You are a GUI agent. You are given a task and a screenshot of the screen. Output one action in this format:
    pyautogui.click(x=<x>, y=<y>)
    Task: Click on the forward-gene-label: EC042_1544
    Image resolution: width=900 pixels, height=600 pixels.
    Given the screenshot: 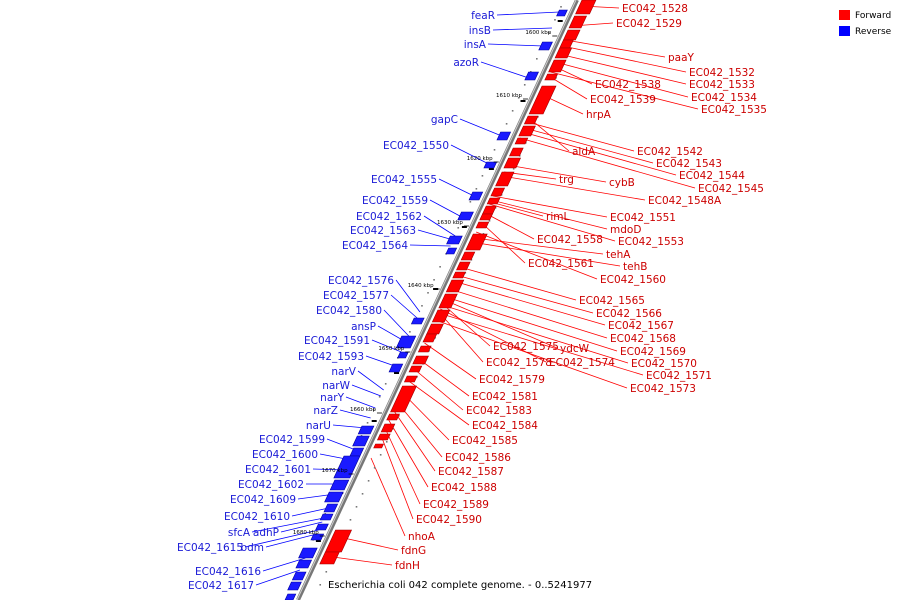 What is the action you would take?
    pyautogui.click(x=712, y=176)
    